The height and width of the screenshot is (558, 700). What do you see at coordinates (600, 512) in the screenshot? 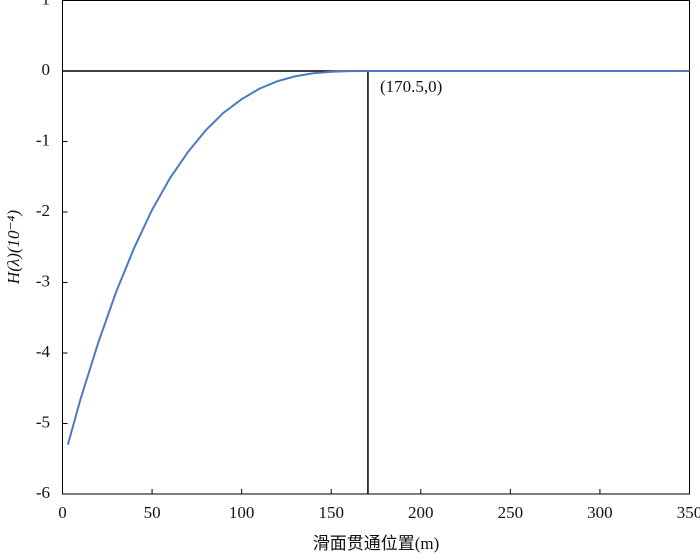
I see `x-tick-label: 300` at bounding box center [600, 512].